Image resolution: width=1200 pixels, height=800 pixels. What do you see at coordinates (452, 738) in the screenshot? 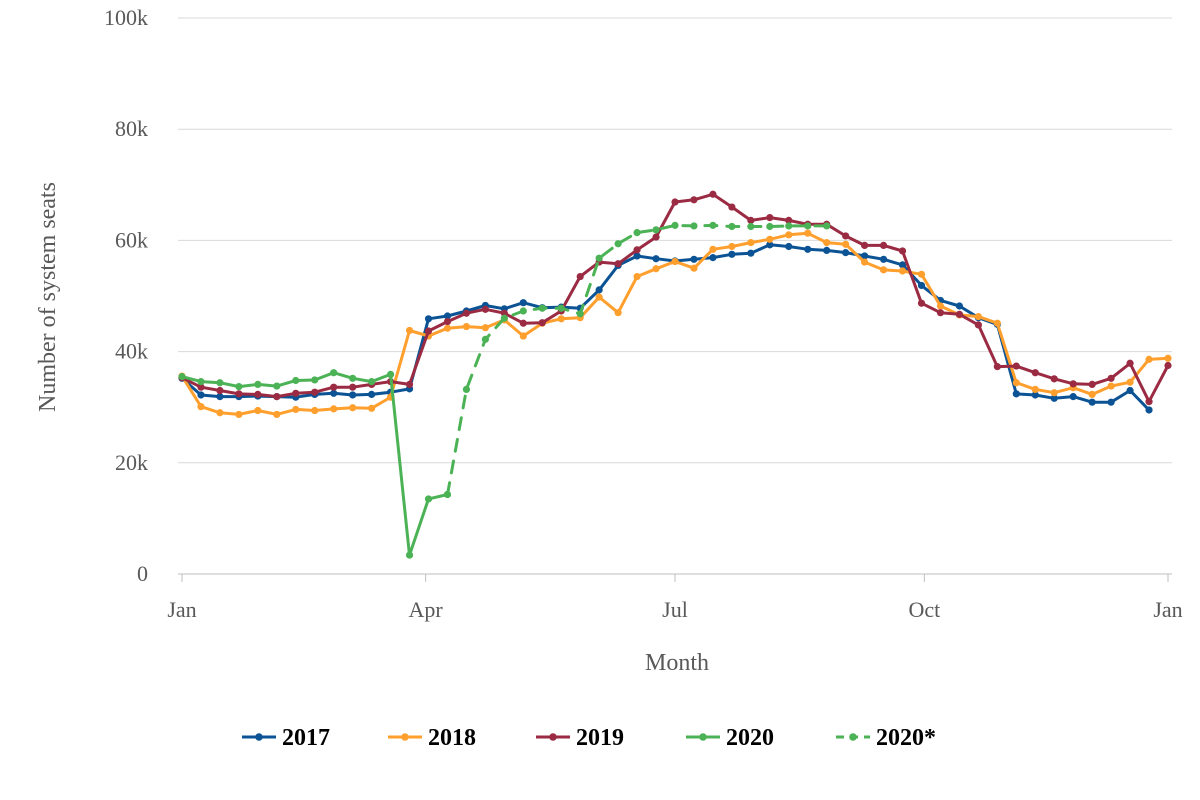
I see `legend-label: 2018` at bounding box center [452, 738].